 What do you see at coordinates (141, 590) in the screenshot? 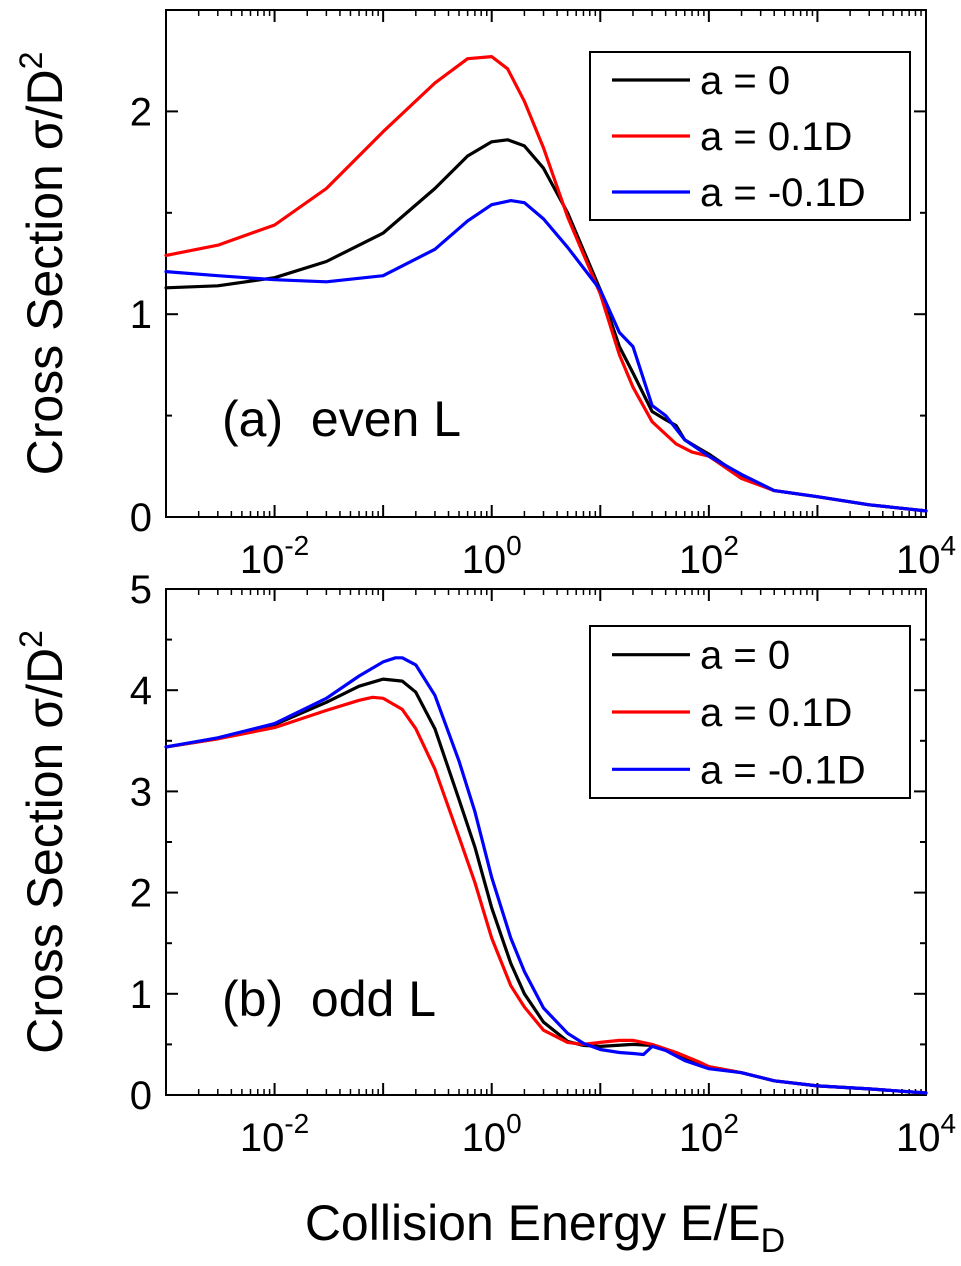
I see `y-tick-label: 5` at bounding box center [141, 590].